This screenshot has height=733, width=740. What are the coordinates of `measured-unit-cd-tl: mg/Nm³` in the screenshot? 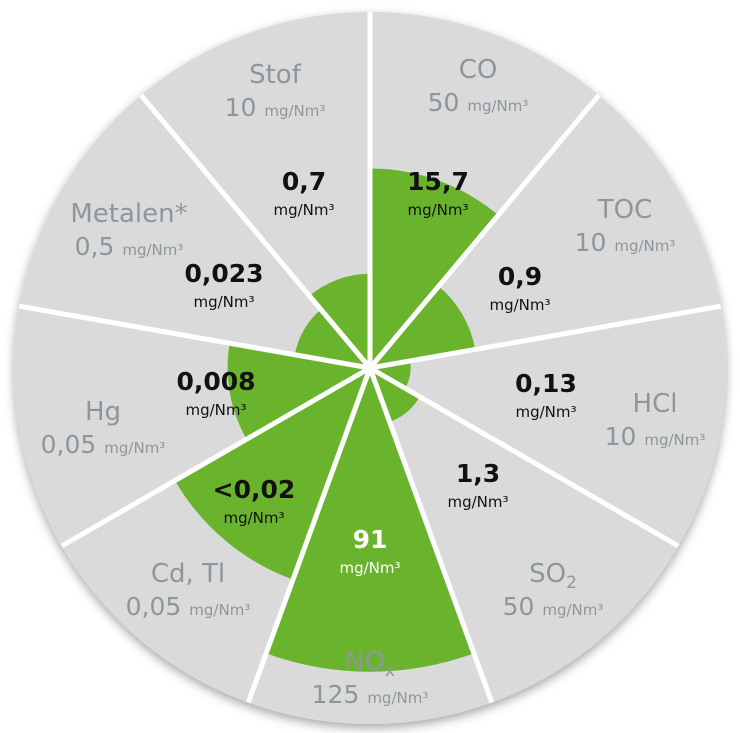 It's located at (253, 518).